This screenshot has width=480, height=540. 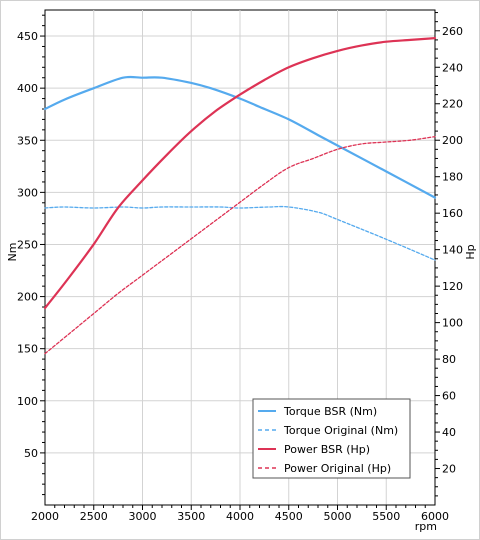 I want to click on y-left-tick-label: 150, so click(x=27, y=349).